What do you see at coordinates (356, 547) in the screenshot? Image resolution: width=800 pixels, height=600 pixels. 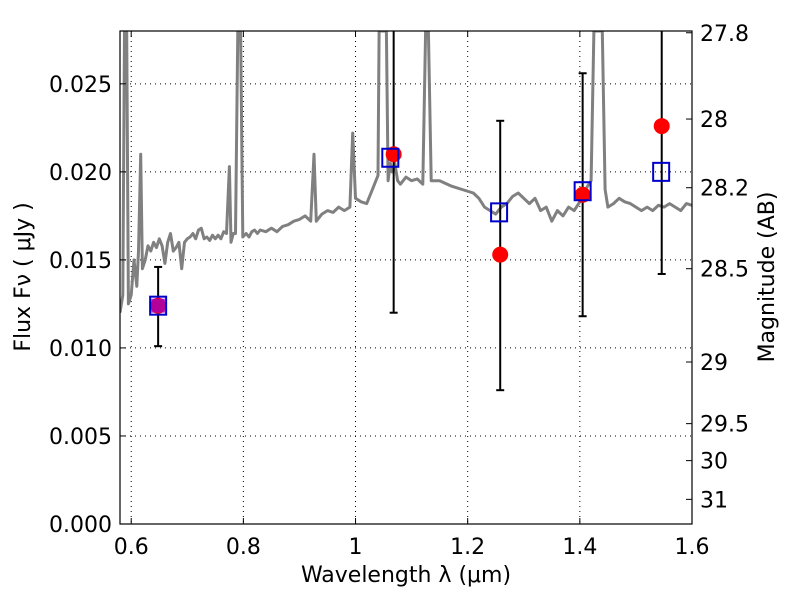 I see `x-tick-label: 1` at bounding box center [356, 547].